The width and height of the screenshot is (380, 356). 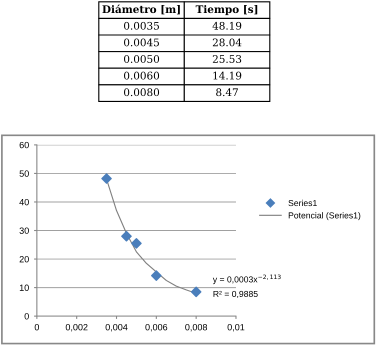 What do you see at coordinates (246, 279) in the screenshot?
I see `annotation: y = 0,0003x$^{−2,113}$` at bounding box center [246, 279].